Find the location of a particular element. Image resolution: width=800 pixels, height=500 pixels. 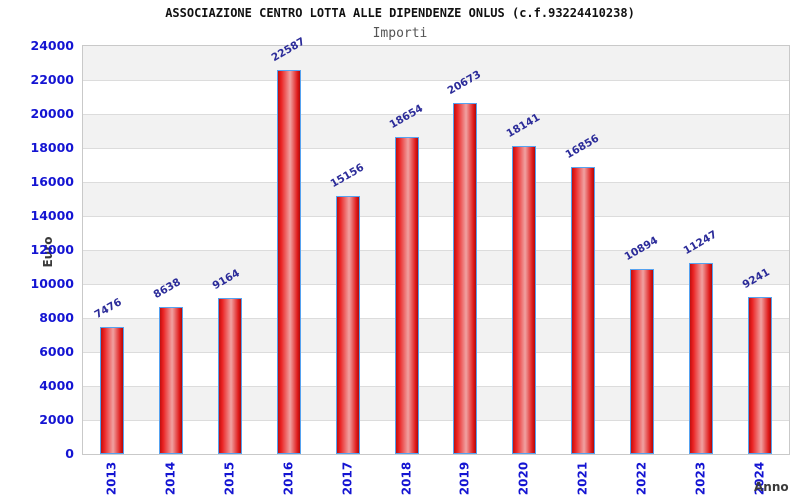

x-tick-label: 2020 is located at coordinates (523, 478).